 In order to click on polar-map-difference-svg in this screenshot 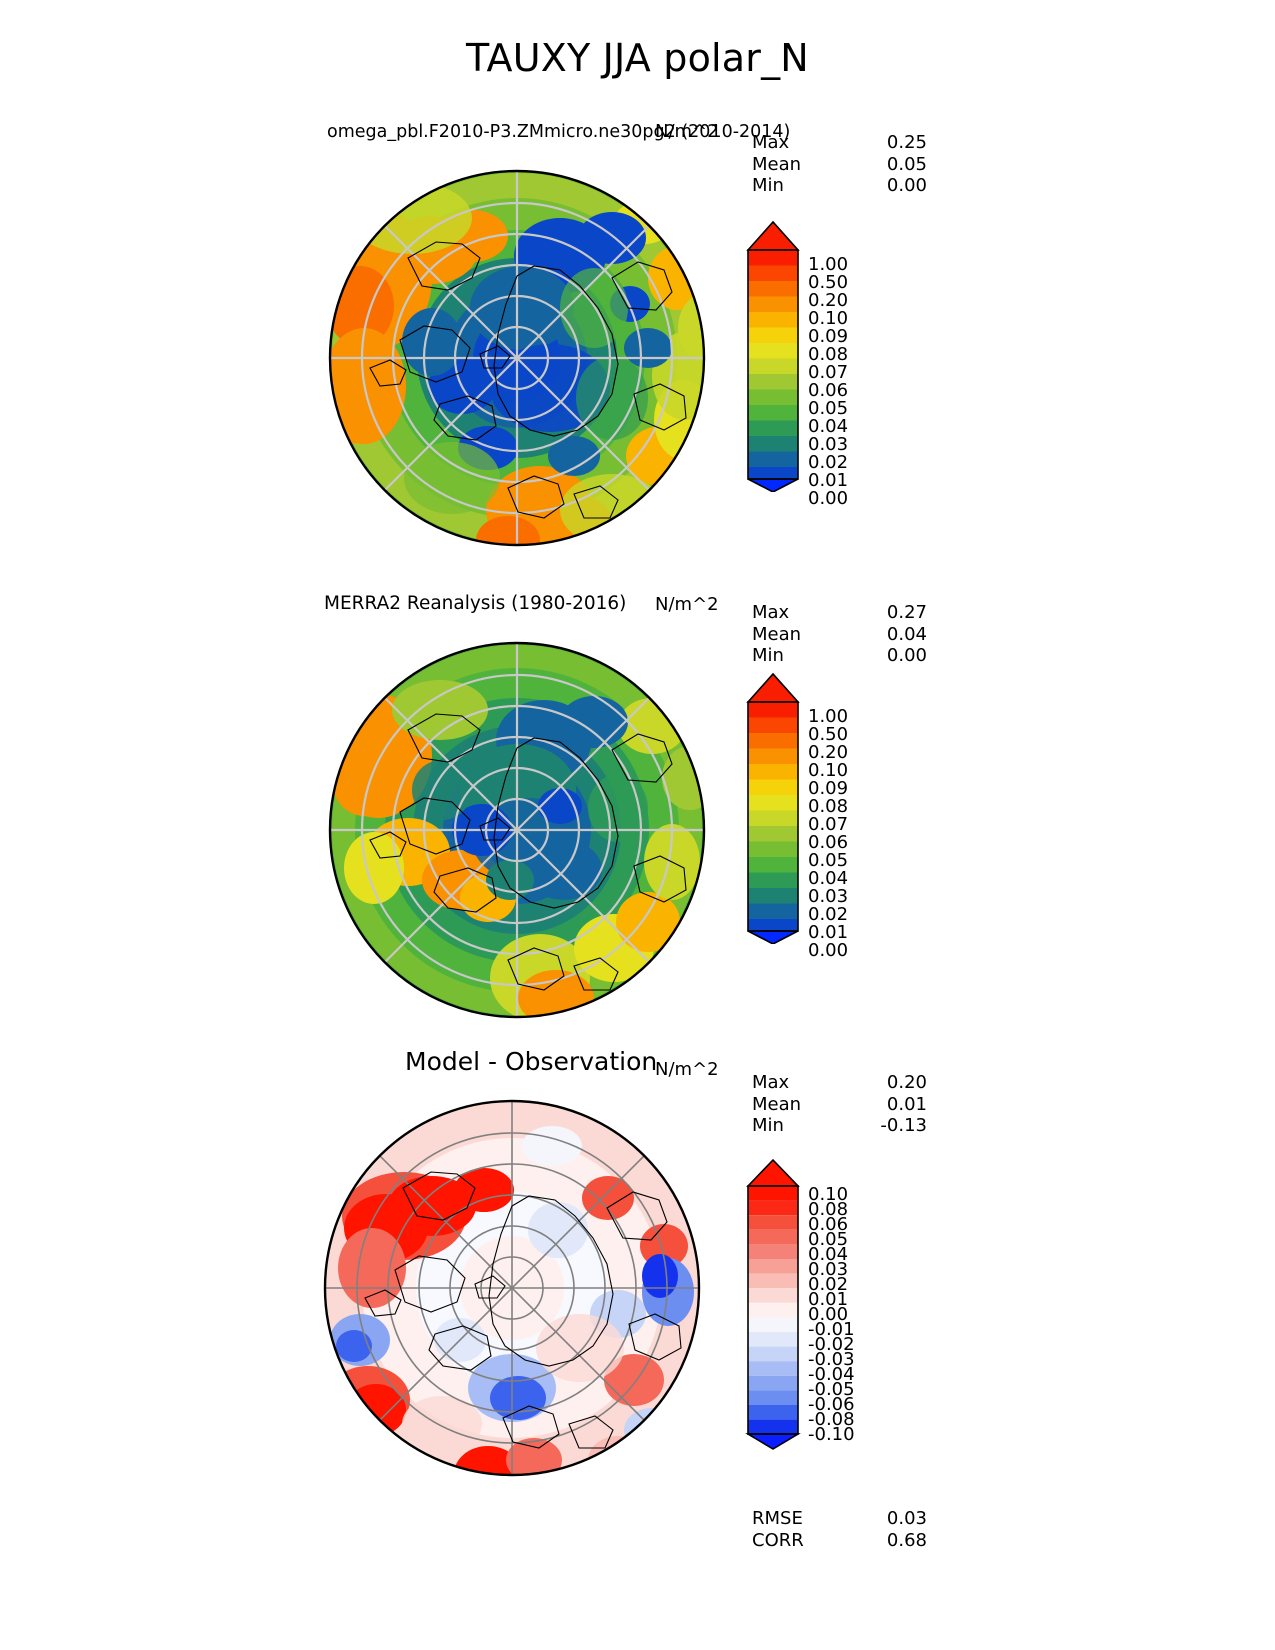, I will do `click(512, 1288)`.